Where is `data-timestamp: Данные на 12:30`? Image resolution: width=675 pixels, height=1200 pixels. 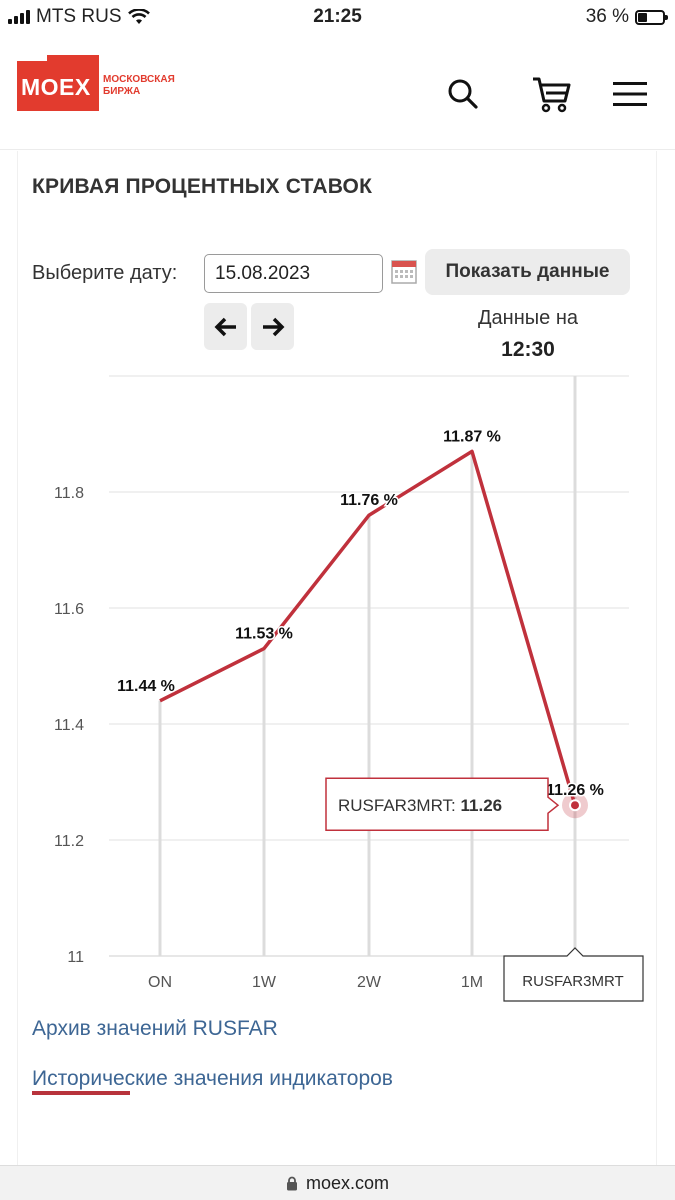 data-timestamp: Данные на 12:30 is located at coordinates (528, 334).